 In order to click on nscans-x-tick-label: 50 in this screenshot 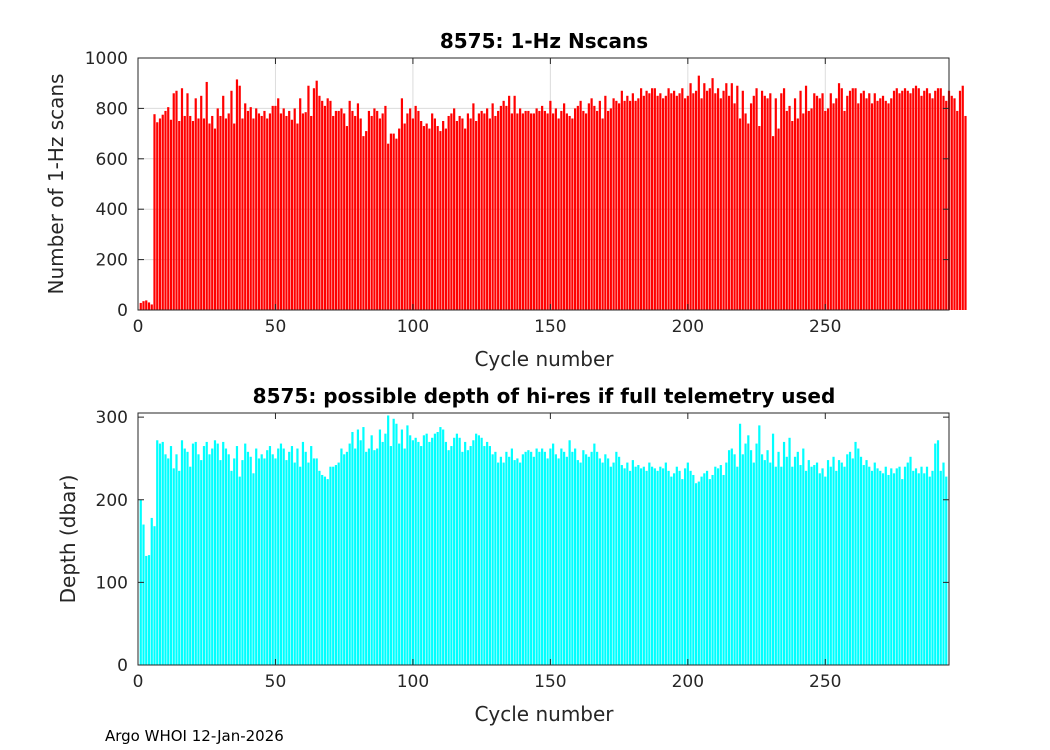, I will do `click(276, 327)`.